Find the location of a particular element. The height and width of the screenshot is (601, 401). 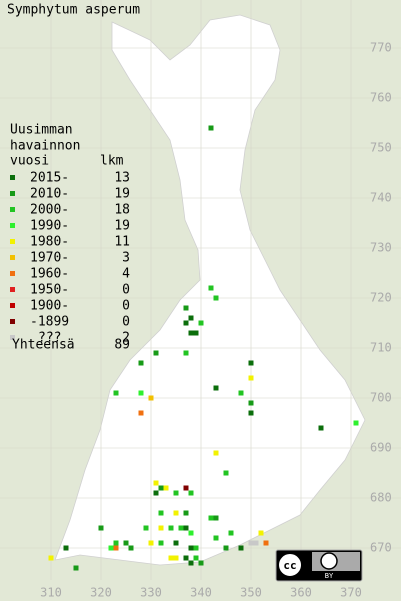

y-tick-label: 720 is located at coordinates (381, 298).